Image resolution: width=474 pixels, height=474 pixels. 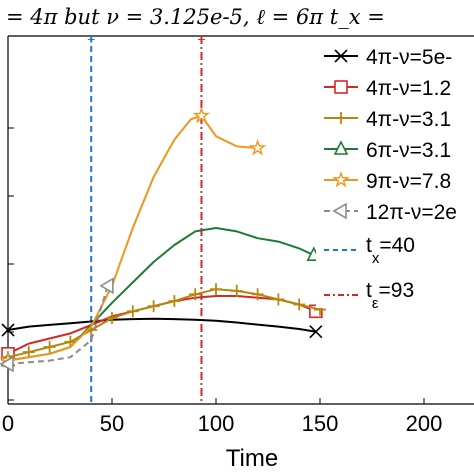 What do you see at coordinates (411, 212) in the screenshot?
I see `legend-label-5: 12π-ν=2e` at bounding box center [411, 212].